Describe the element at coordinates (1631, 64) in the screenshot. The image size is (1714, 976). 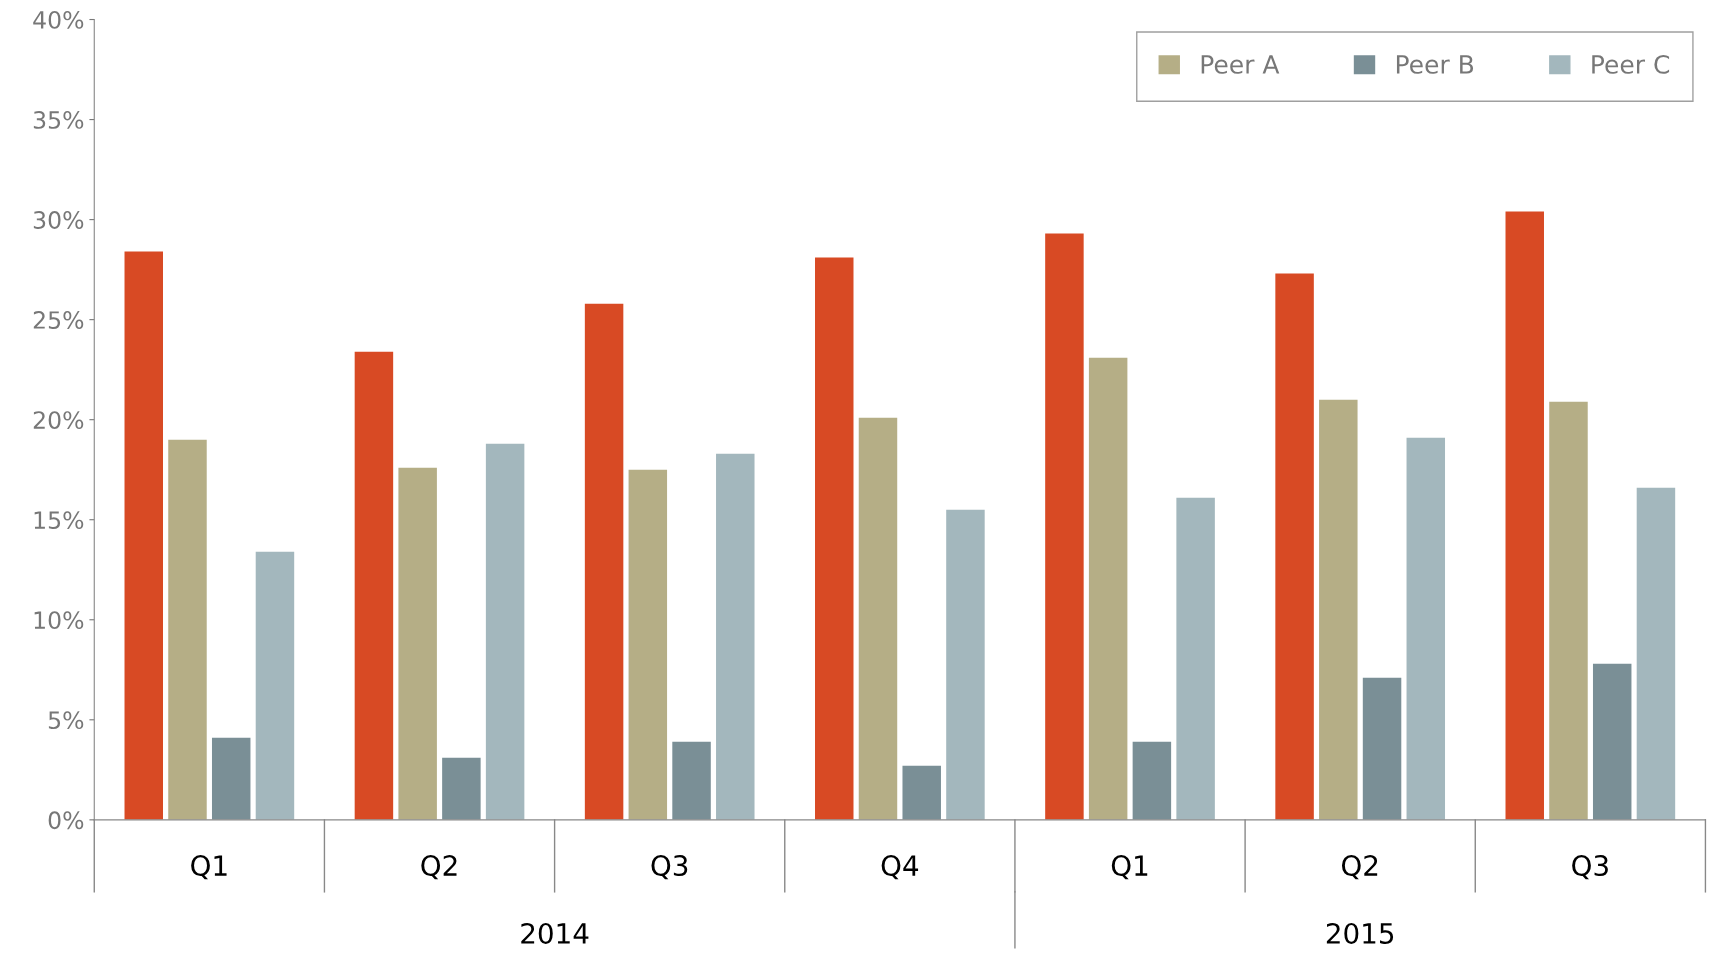
I see `legend-label: Peer C` at that location.